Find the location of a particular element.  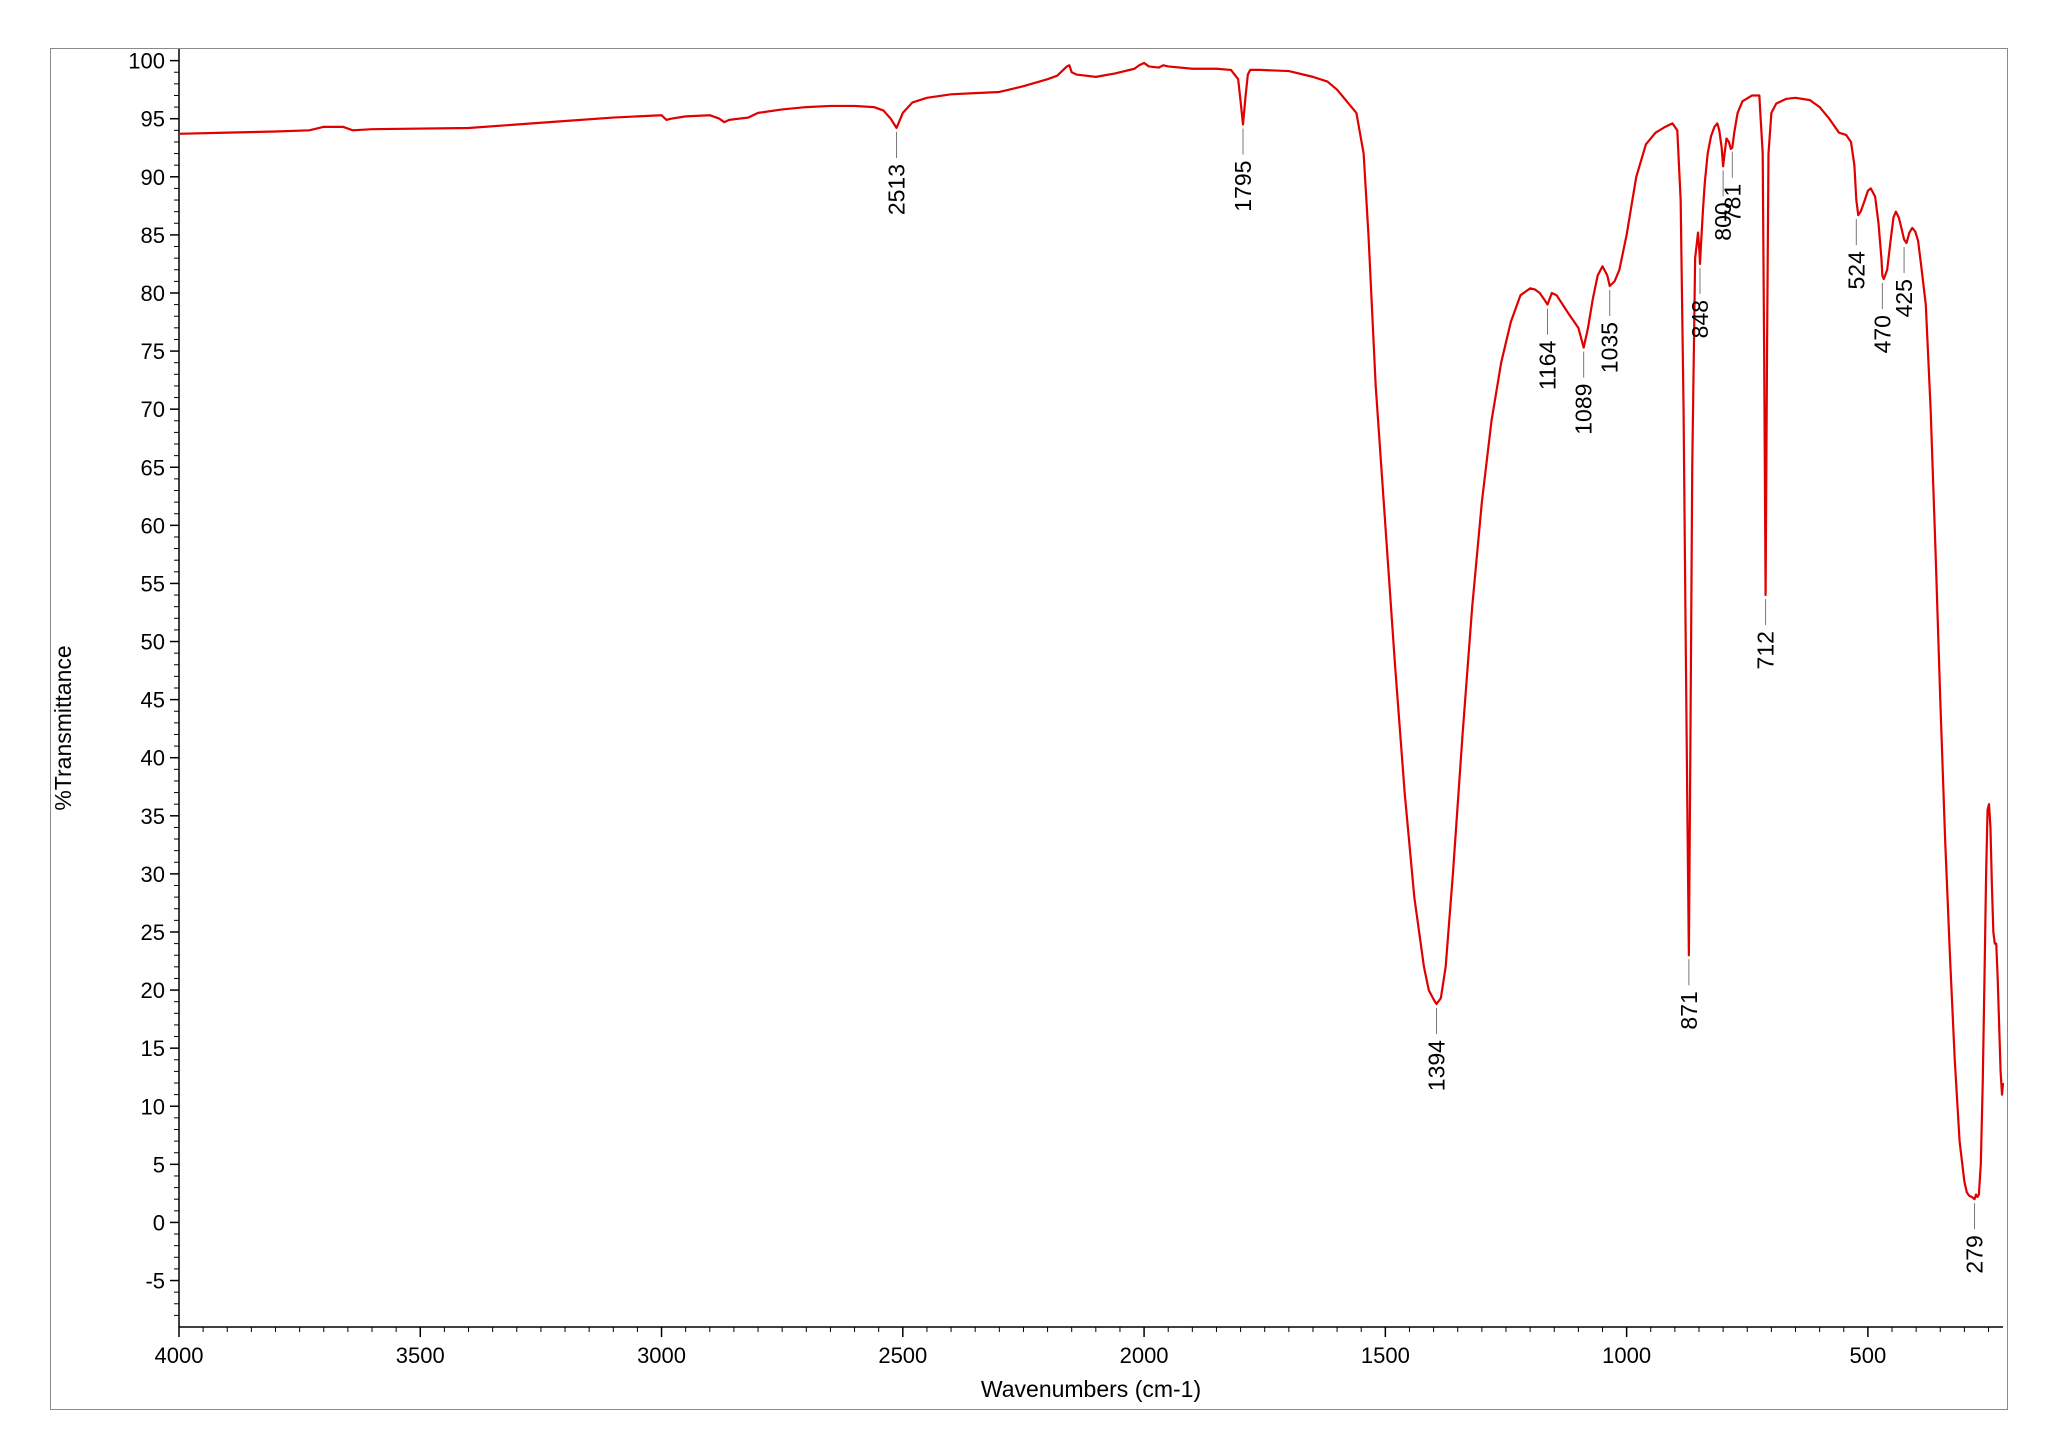

peak-label: 425 is located at coordinates (1904, 298).